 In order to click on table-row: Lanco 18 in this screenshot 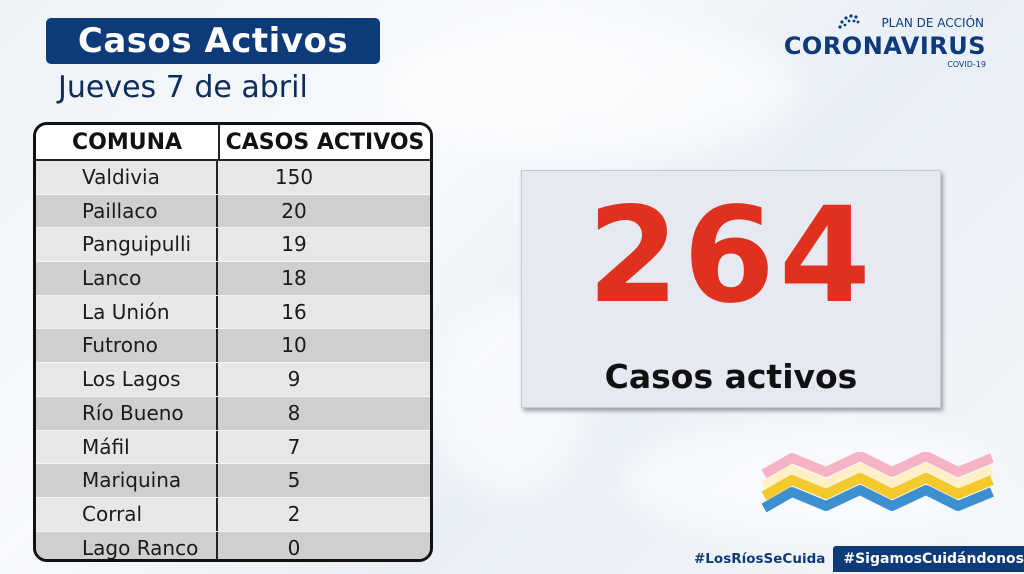, I will do `click(233, 279)`.